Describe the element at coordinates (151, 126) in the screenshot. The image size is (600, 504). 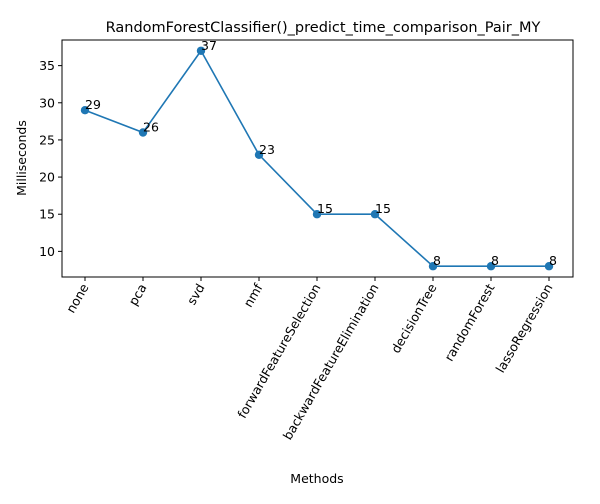
I see `data-label: 26` at that location.